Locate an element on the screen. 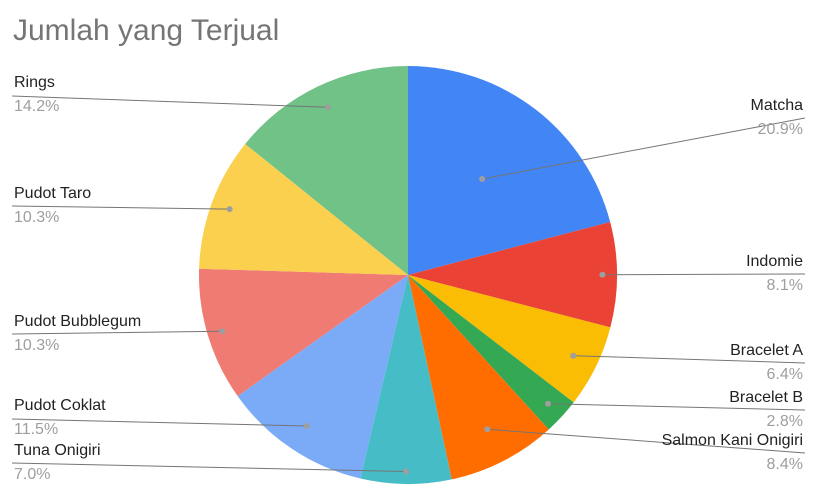 The image size is (819, 500). callout-line-tuna-onigiri is located at coordinates (209, 467).